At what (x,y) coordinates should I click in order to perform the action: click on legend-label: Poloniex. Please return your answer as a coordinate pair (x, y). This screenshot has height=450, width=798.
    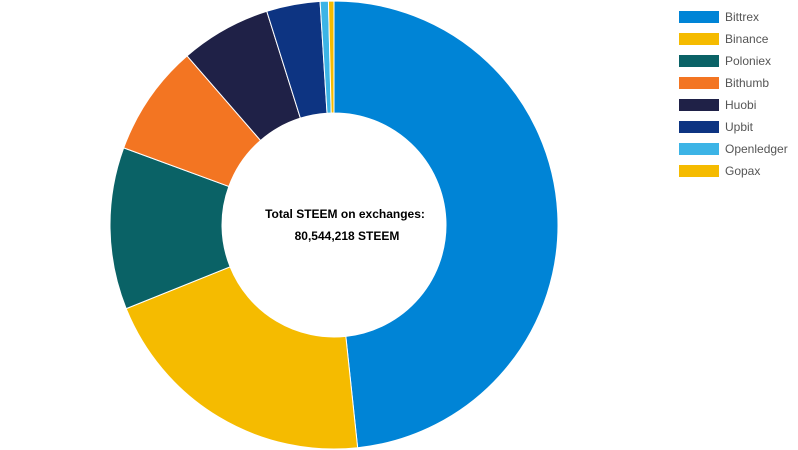
    Looking at the image, I should click on (748, 61).